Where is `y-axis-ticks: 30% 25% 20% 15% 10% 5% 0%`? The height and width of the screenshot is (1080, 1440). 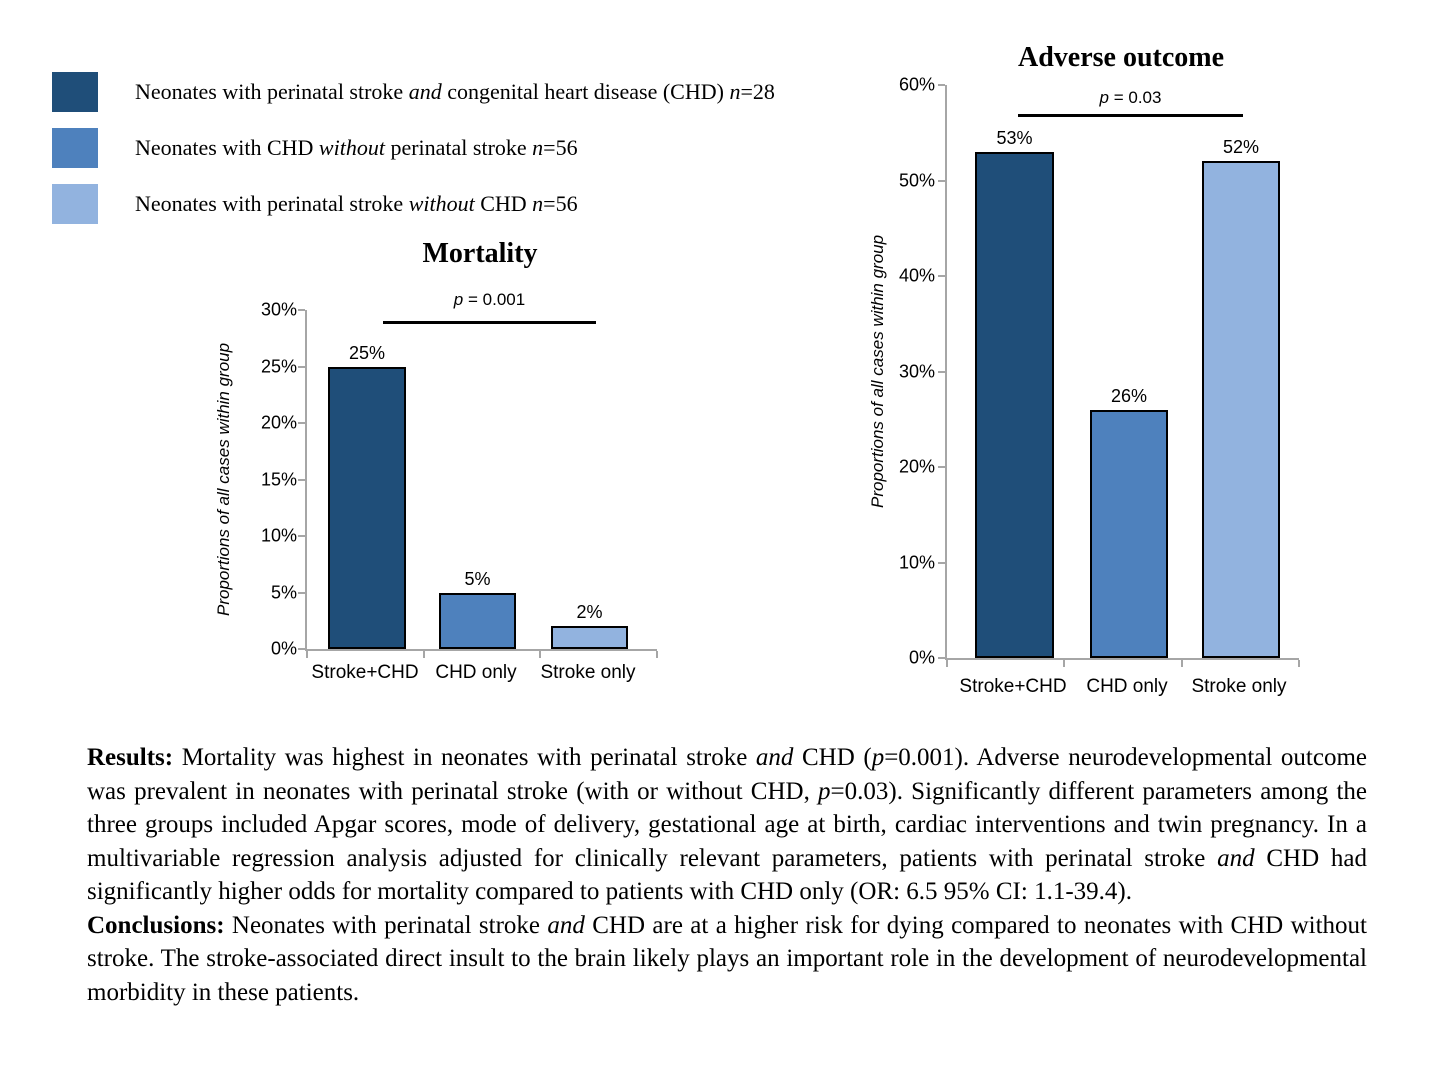
y-axis-ticks: 30% 25% 20% 15% 10% 5% 0% is located at coordinates (268, 479).